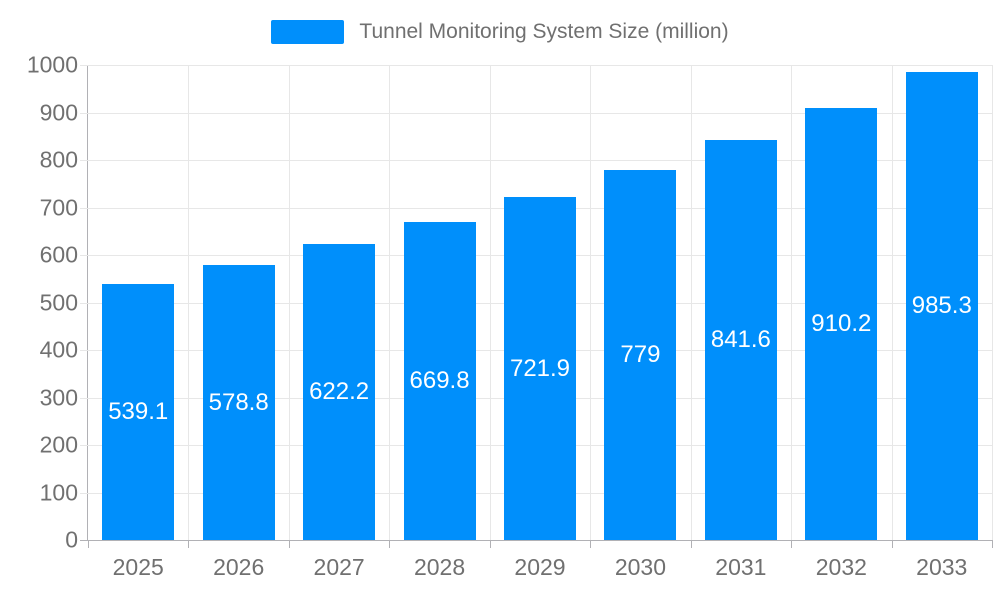 Image resolution: width=1000 pixels, height=600 pixels. I want to click on legend-item: Tunnel Monitoring System Size (million), so click(500, 32).